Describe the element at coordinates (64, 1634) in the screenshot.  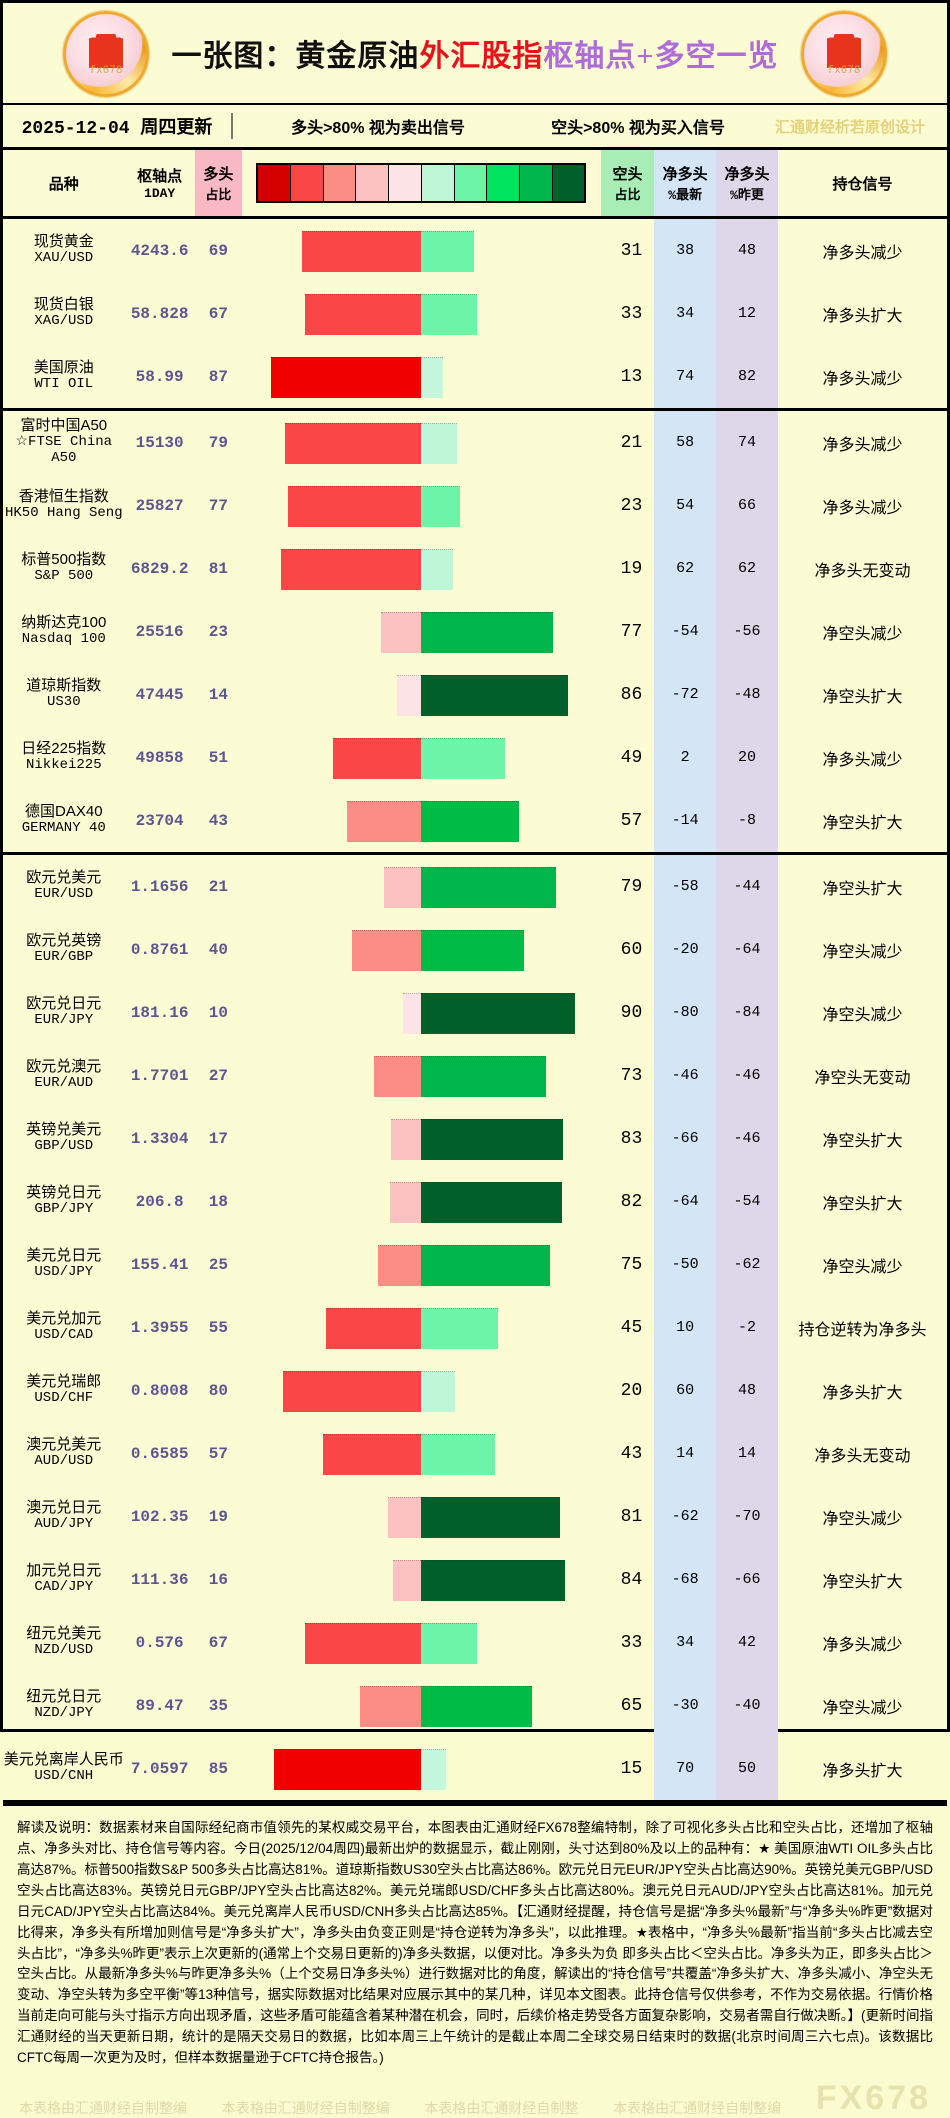
I see `instrument-name-cn: 纽元兑美元` at that location.